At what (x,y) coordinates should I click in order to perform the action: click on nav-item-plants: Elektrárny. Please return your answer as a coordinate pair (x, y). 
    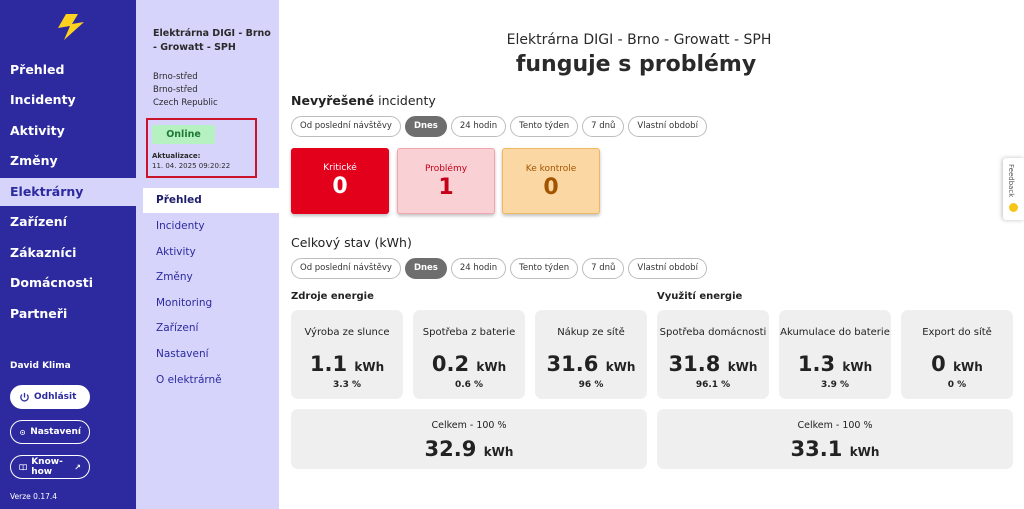
    Looking at the image, I should click on (68, 192).